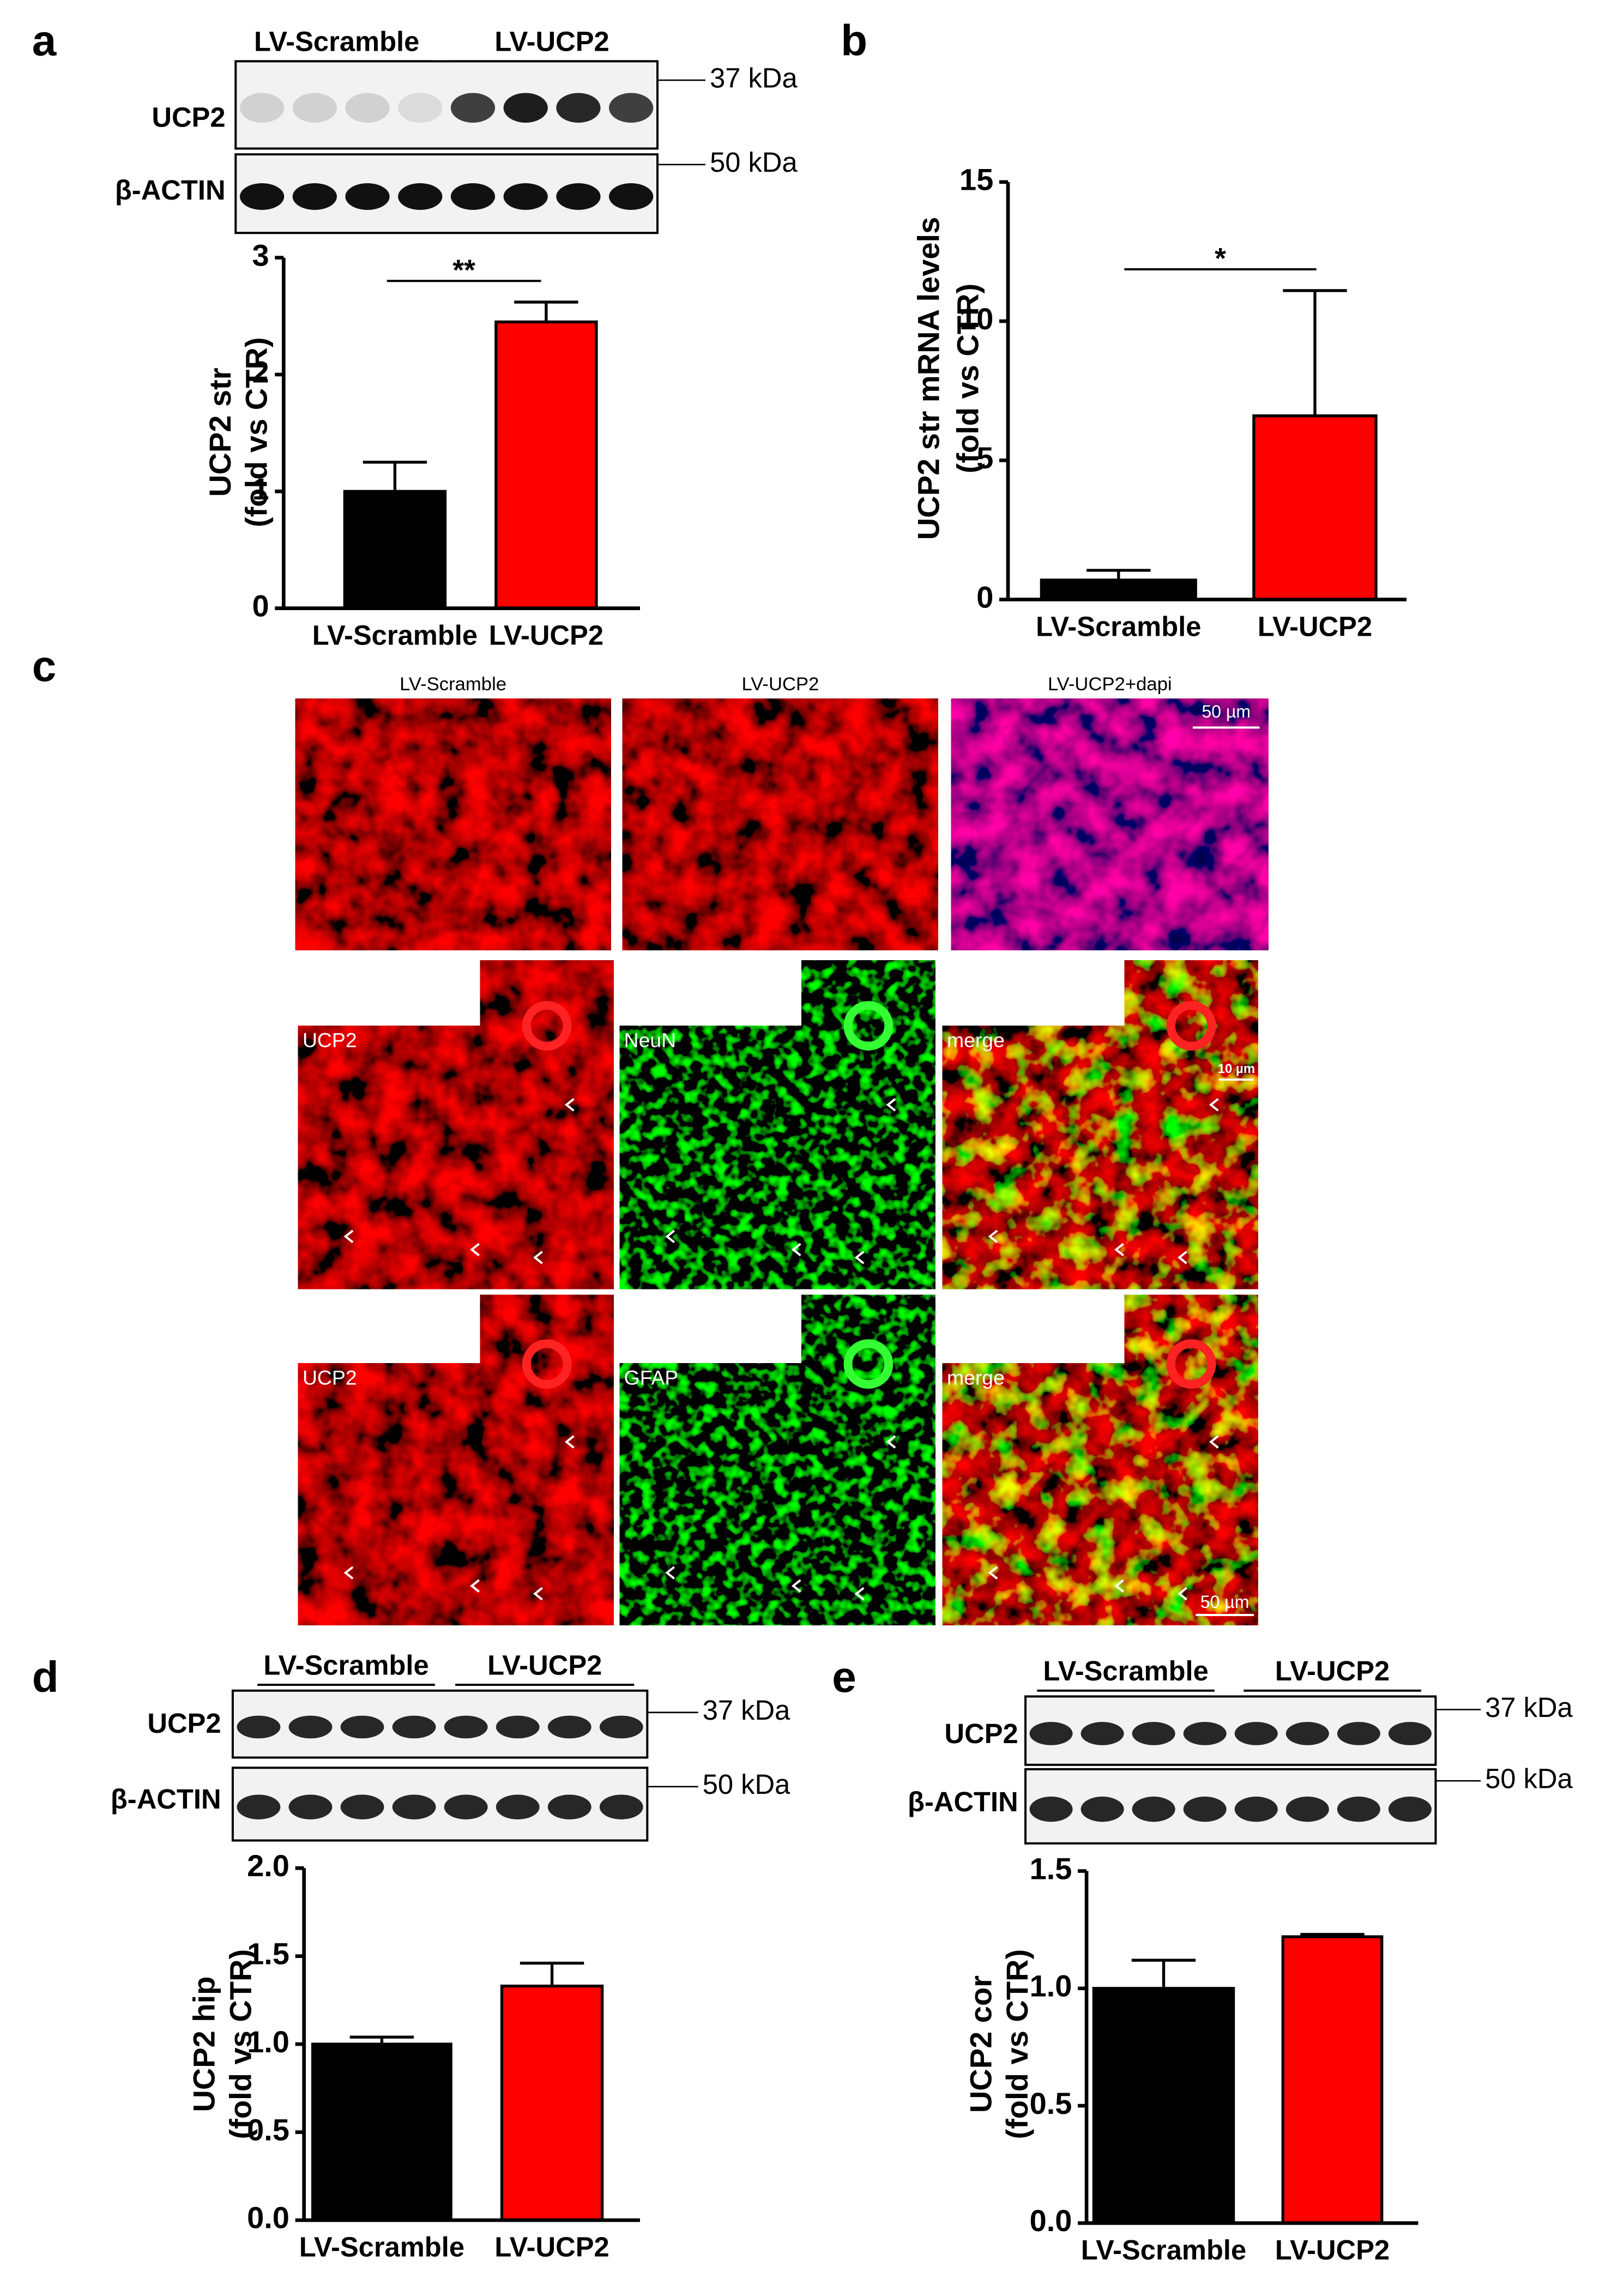  What do you see at coordinates (260, 489) in the screenshot?
I see `y-tick-label: 1` at bounding box center [260, 489].